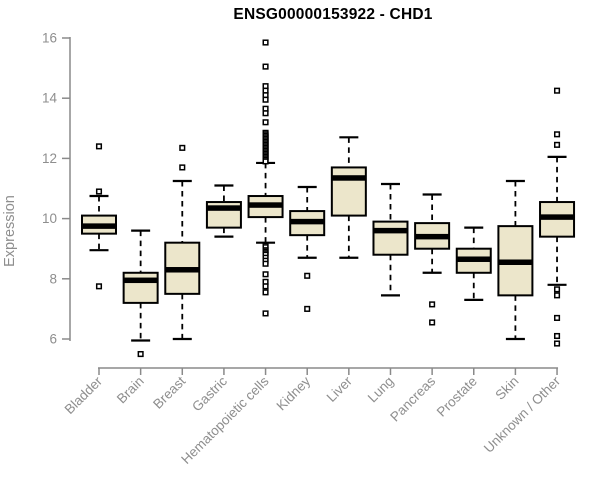 The image size is (600, 500). I want to click on y-axis-title: Expression, so click(10, 231).